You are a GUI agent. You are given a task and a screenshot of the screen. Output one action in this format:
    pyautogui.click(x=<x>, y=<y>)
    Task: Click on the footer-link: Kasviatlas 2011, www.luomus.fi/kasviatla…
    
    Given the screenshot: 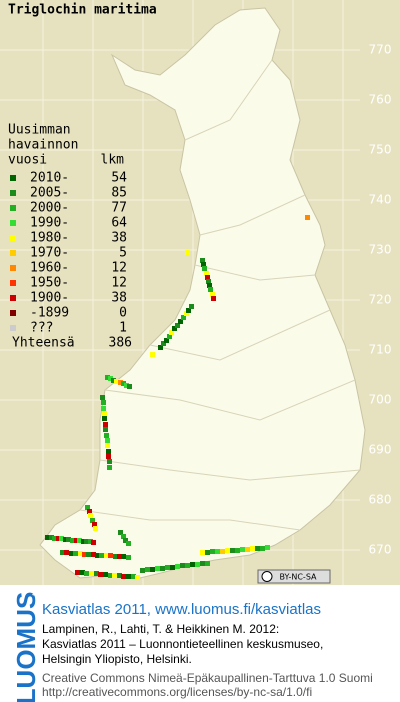 What is the action you would take?
    pyautogui.click(x=181, y=609)
    